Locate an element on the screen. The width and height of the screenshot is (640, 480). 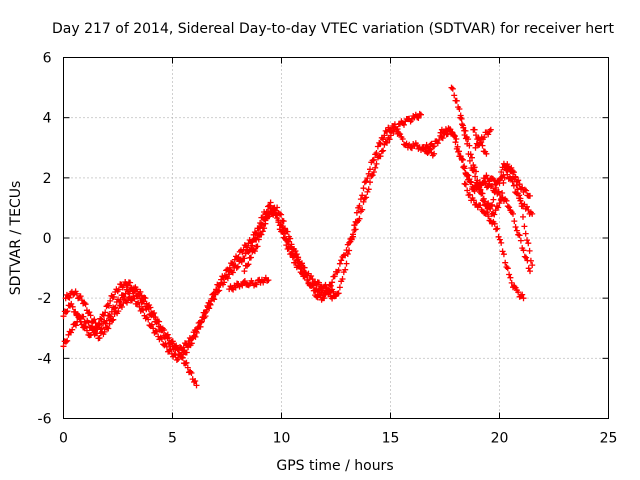
x-tick-label: 5 is located at coordinates (172, 439).